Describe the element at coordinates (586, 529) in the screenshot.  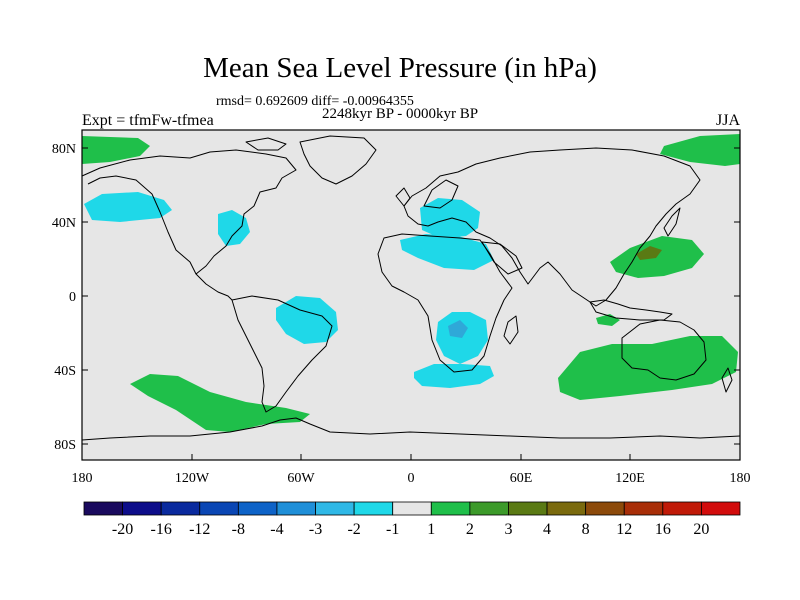
I see `colorbar-label-12: 8` at that location.